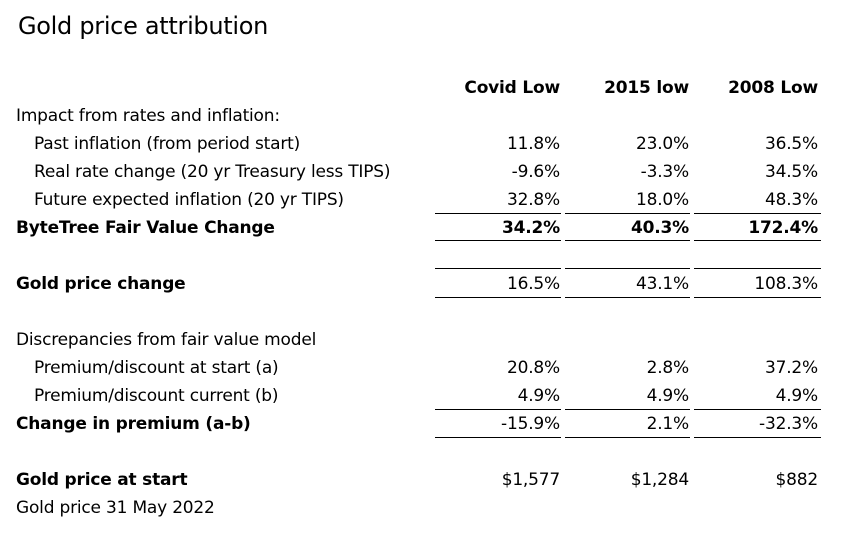 The width and height of the screenshot is (849, 557). I want to click on cell-2008-low: 37.2%, so click(791, 368).